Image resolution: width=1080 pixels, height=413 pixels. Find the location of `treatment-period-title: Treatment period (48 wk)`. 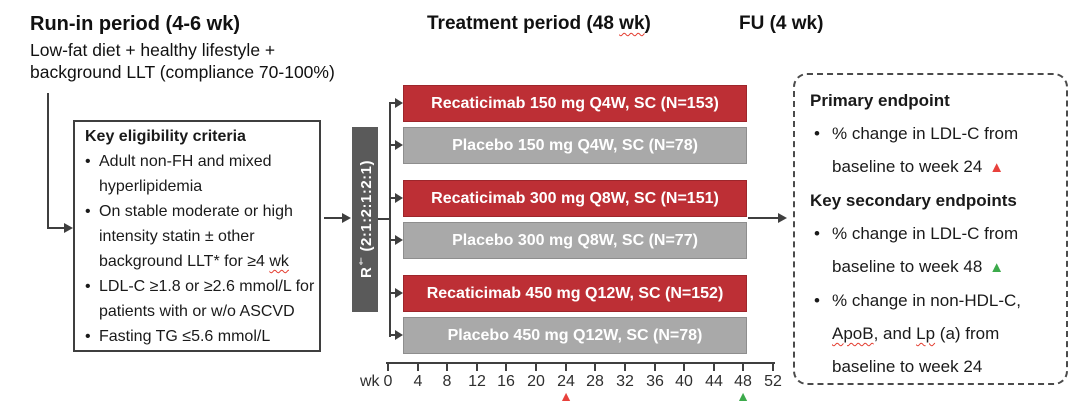

treatment-period-title: Treatment period (48 wk) is located at coordinates (539, 24).